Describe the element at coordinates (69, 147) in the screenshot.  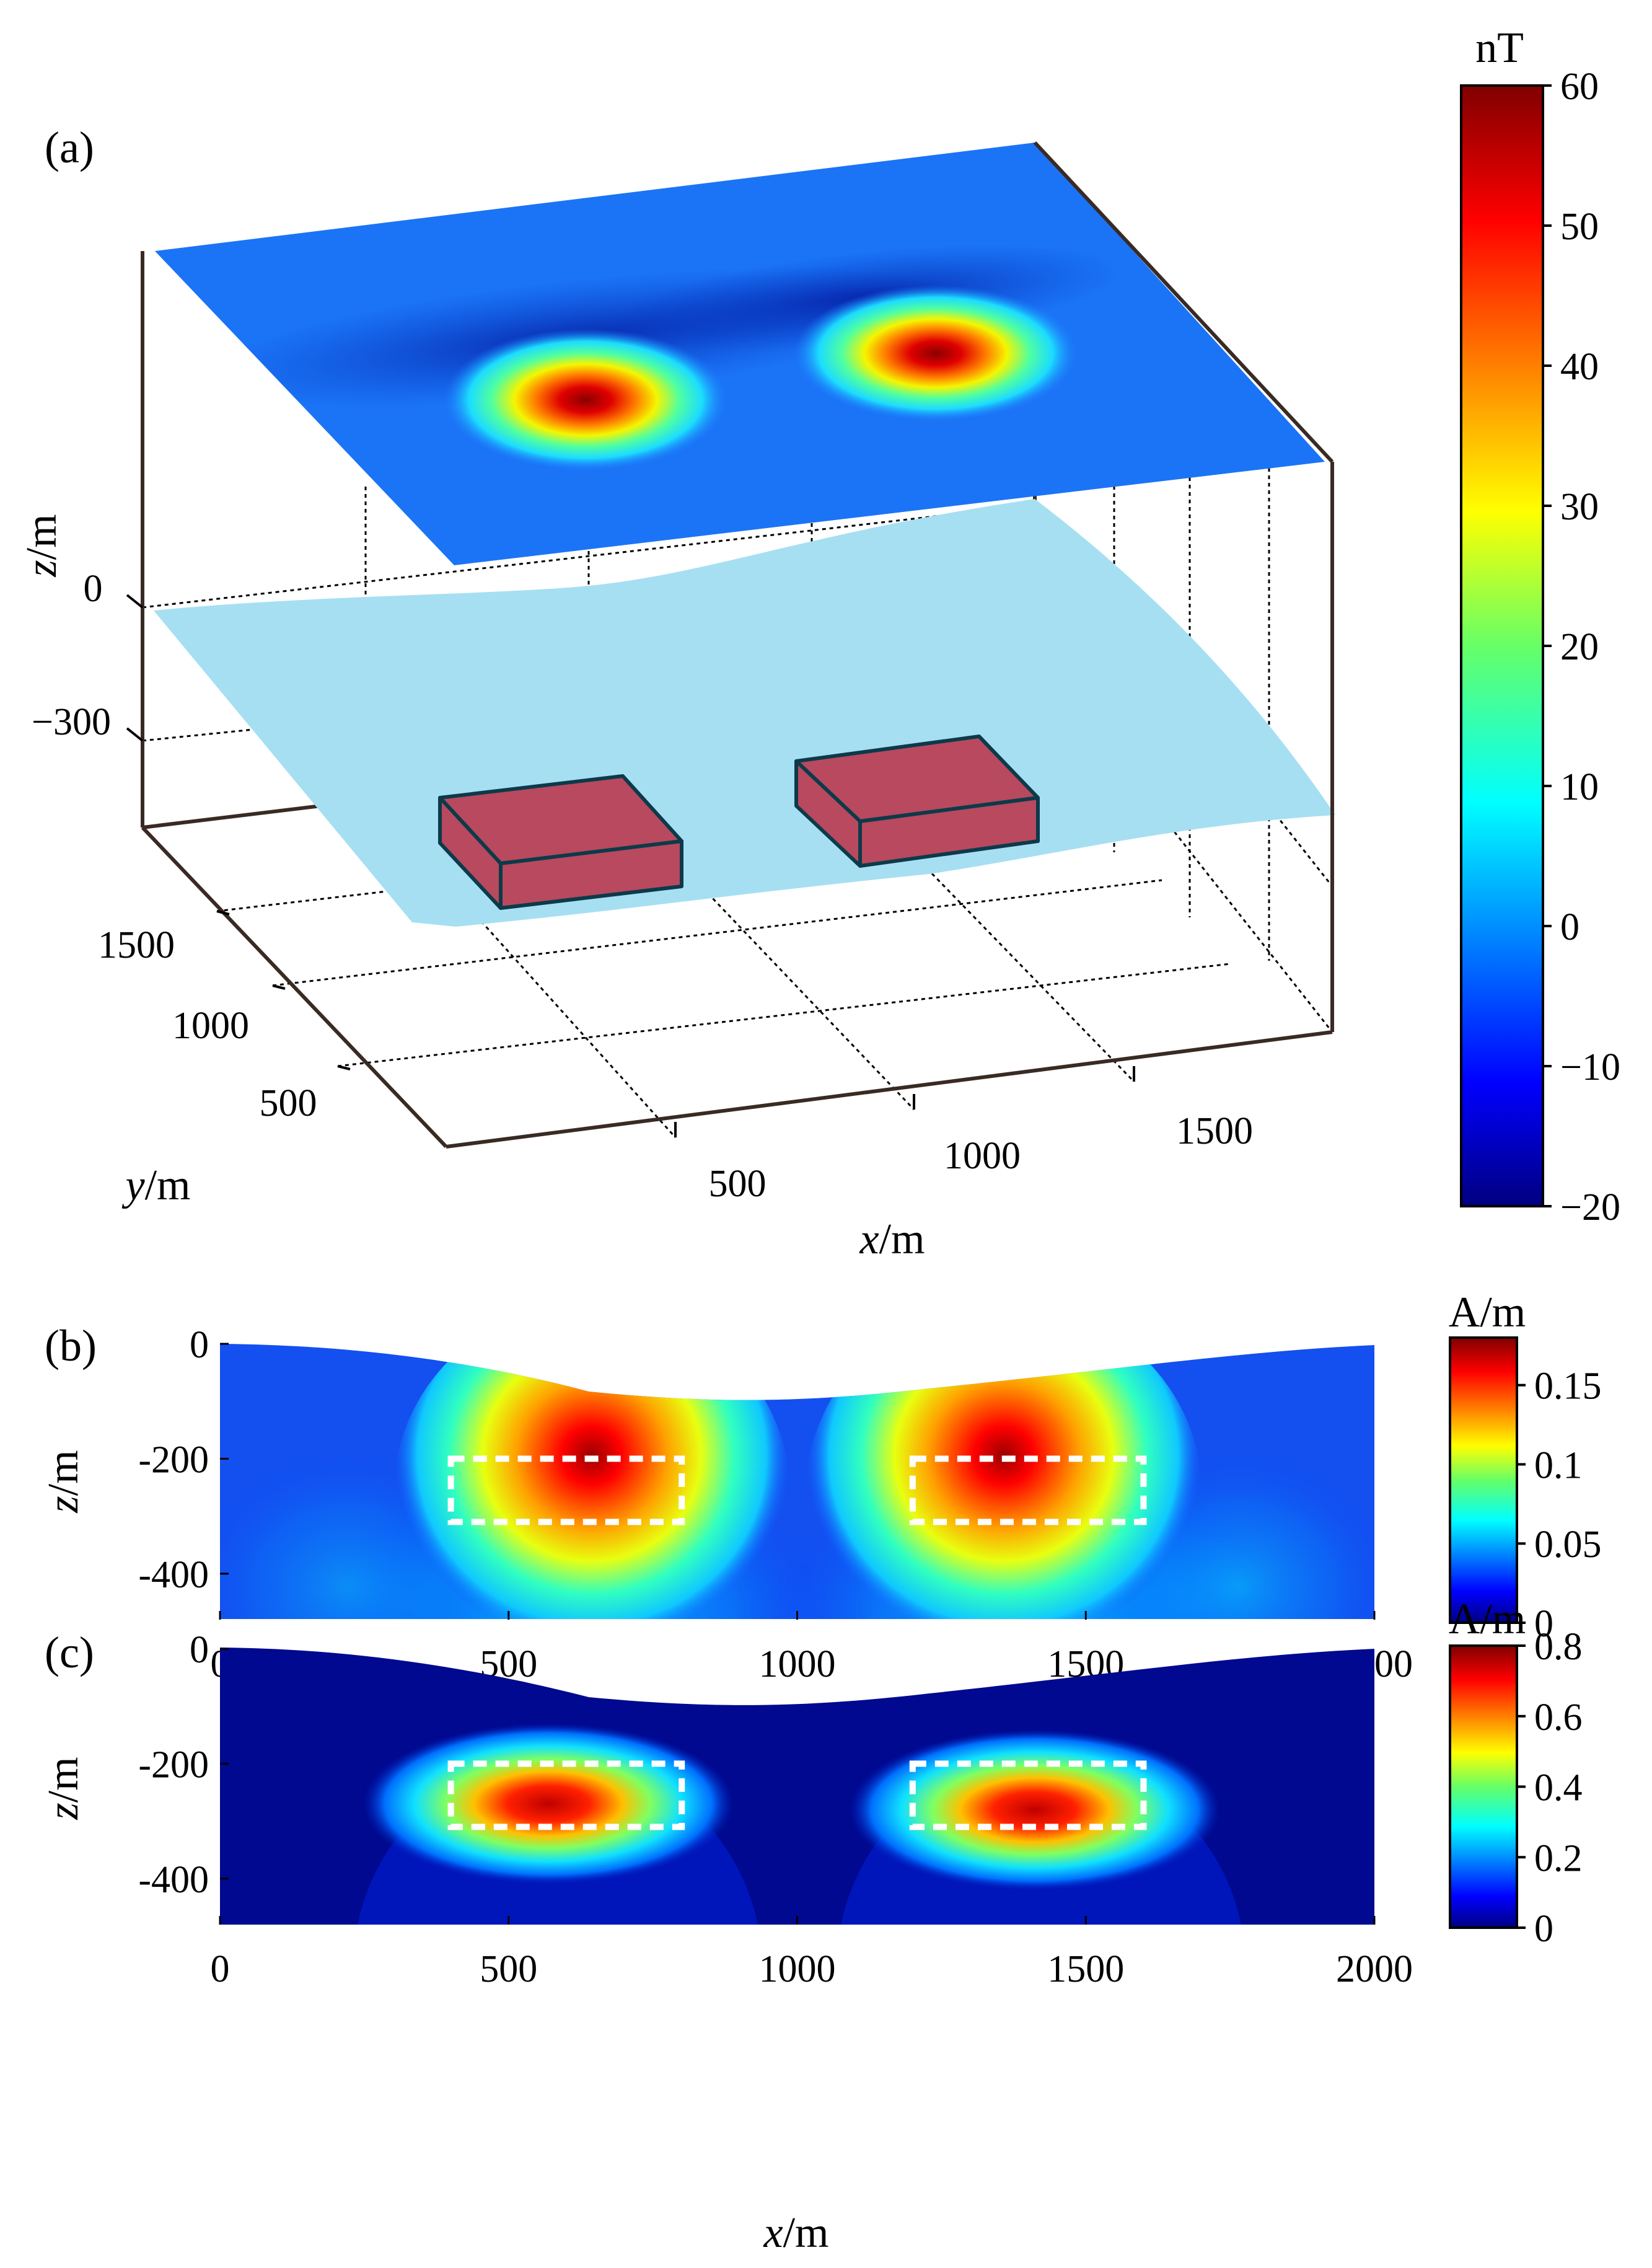
I see `panel-a-label: (a)` at that location.